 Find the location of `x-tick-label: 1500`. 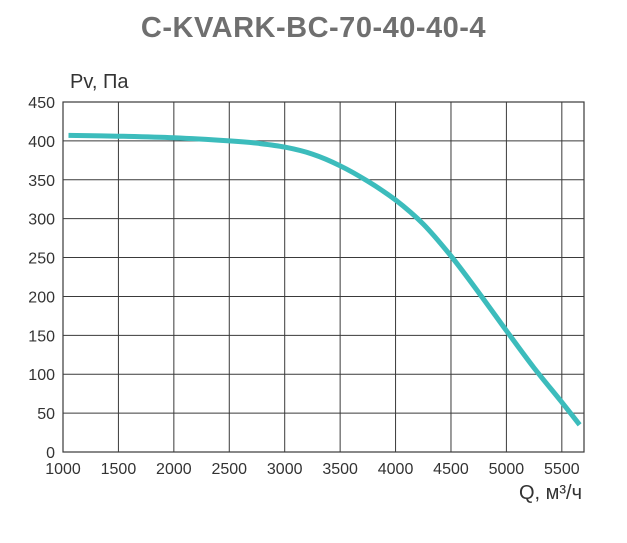

x-tick-label: 1500 is located at coordinates (119, 469).